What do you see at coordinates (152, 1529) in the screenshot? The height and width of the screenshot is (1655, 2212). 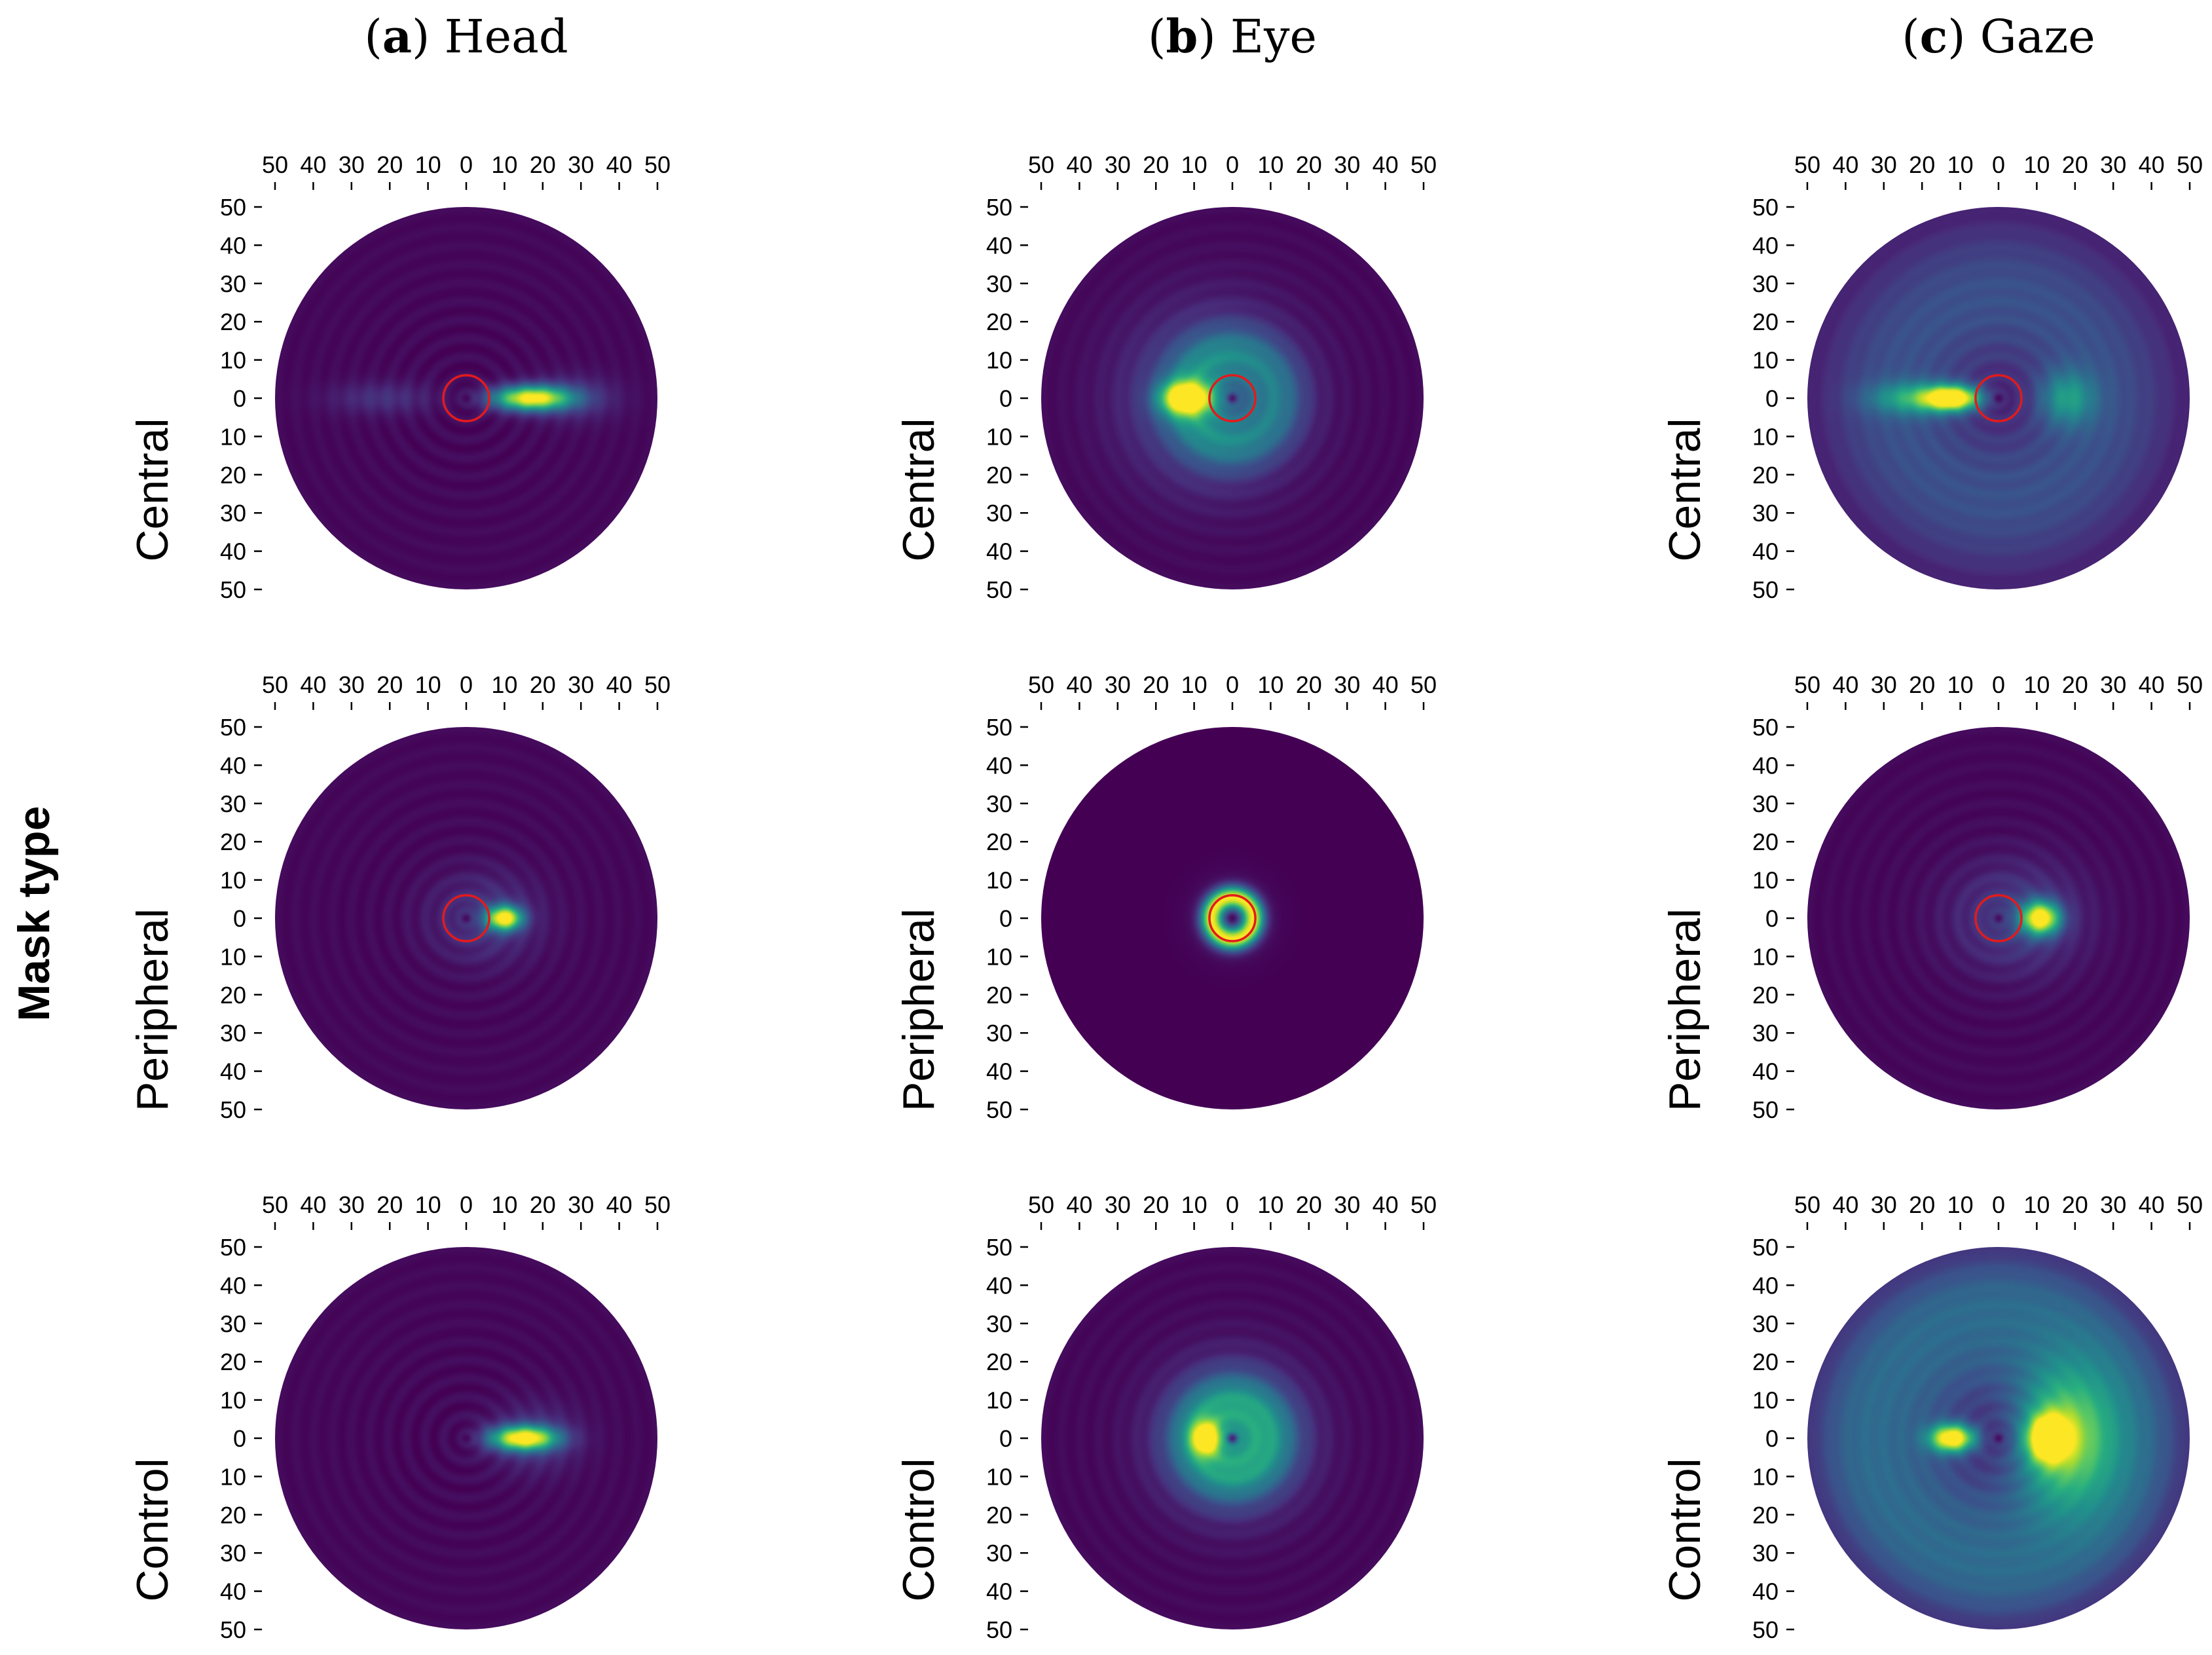 I see `row-label-control: Control` at bounding box center [152, 1529].